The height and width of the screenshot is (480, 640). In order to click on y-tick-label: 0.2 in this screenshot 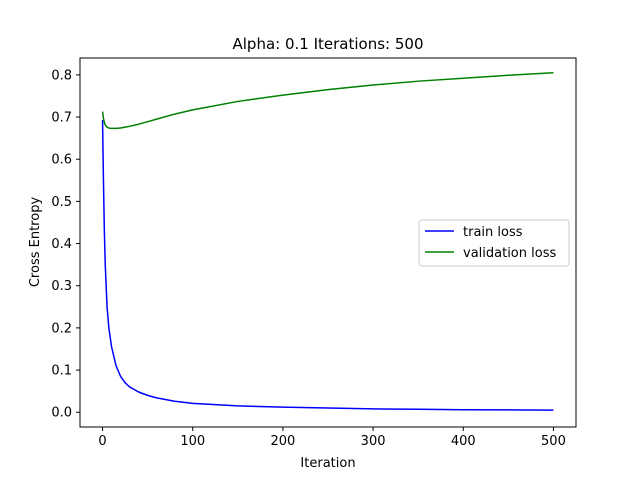, I will do `click(61, 328)`.